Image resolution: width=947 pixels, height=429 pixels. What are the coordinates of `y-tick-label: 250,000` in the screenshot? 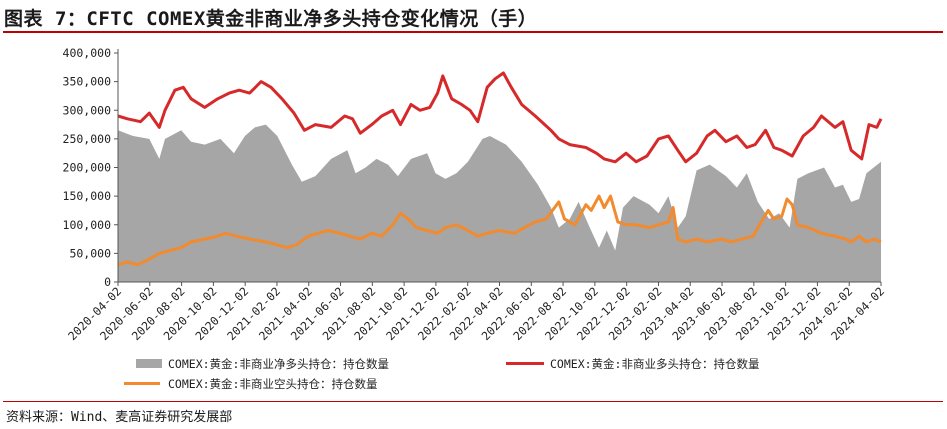 It's located at (87, 139).